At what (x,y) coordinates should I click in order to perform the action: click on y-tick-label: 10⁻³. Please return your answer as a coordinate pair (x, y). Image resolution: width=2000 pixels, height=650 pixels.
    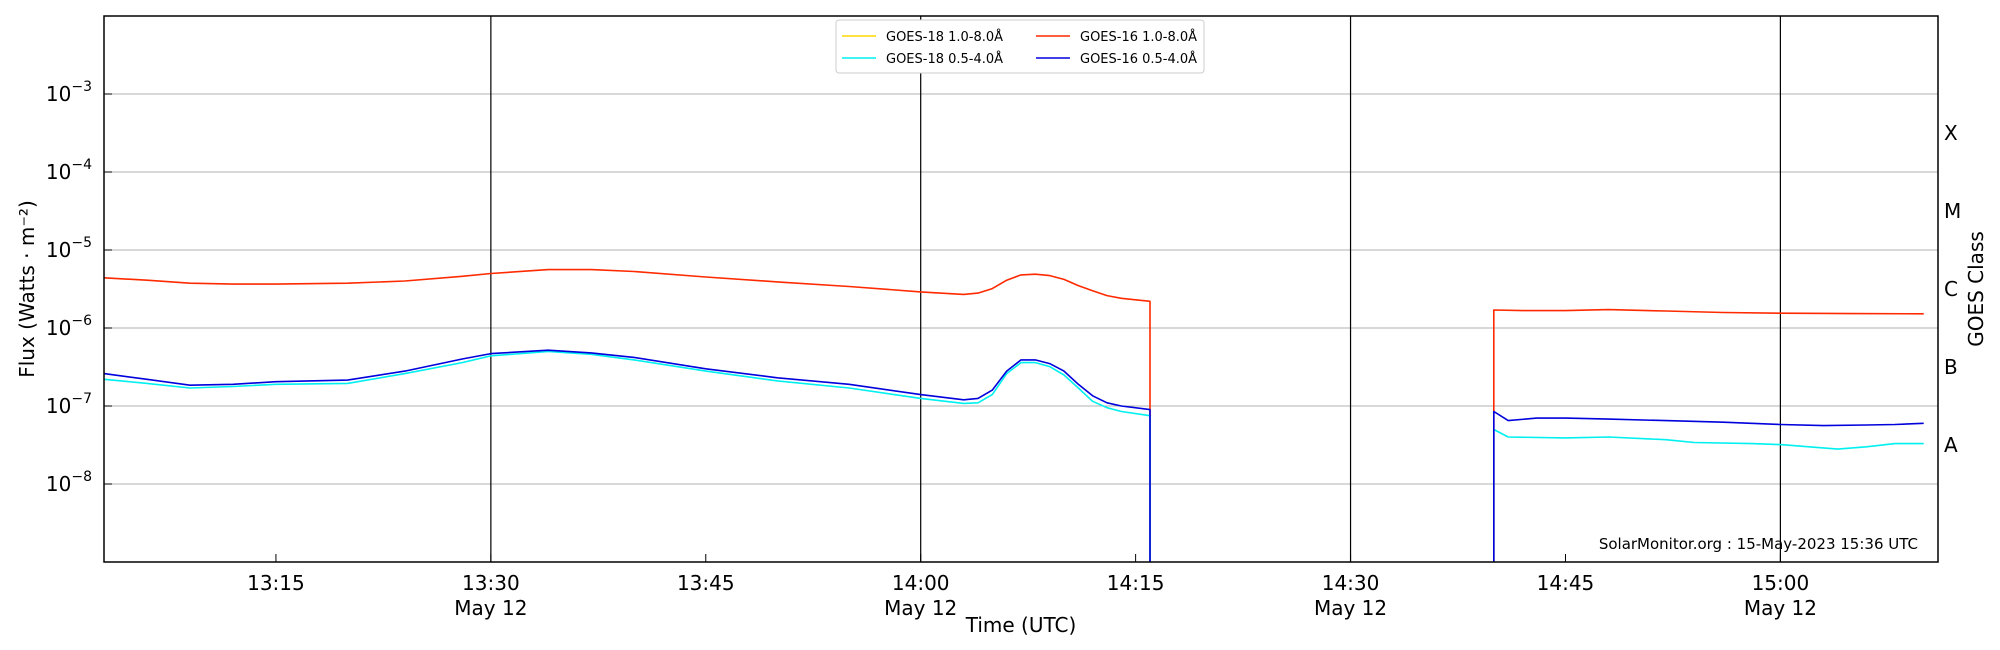
    Looking at the image, I should click on (69, 92).